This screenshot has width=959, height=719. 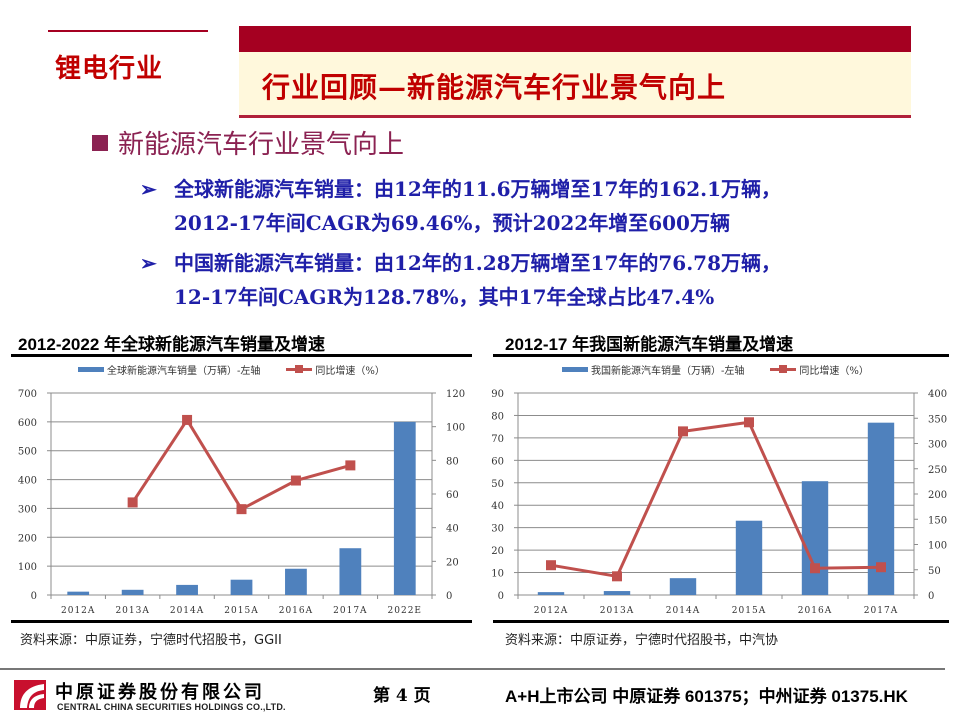 I want to click on page-title: 行业回顾—新能源汽车行业景气向上, so click(x=494, y=87).